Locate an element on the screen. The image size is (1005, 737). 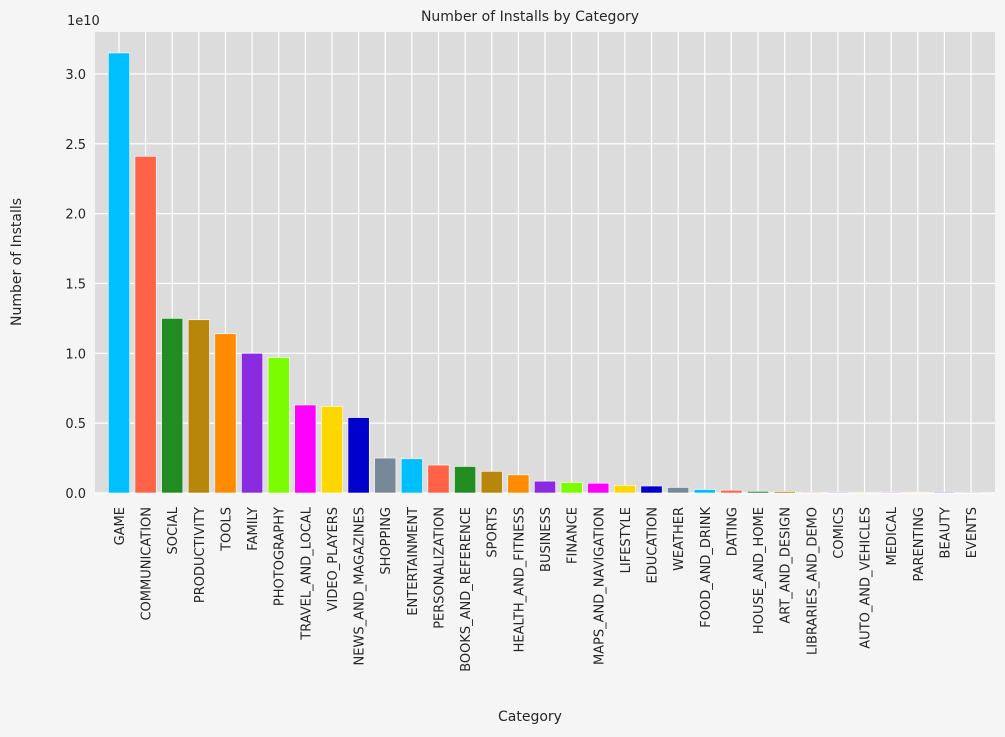
y-tick-label: 0.5 is located at coordinates (75, 424).